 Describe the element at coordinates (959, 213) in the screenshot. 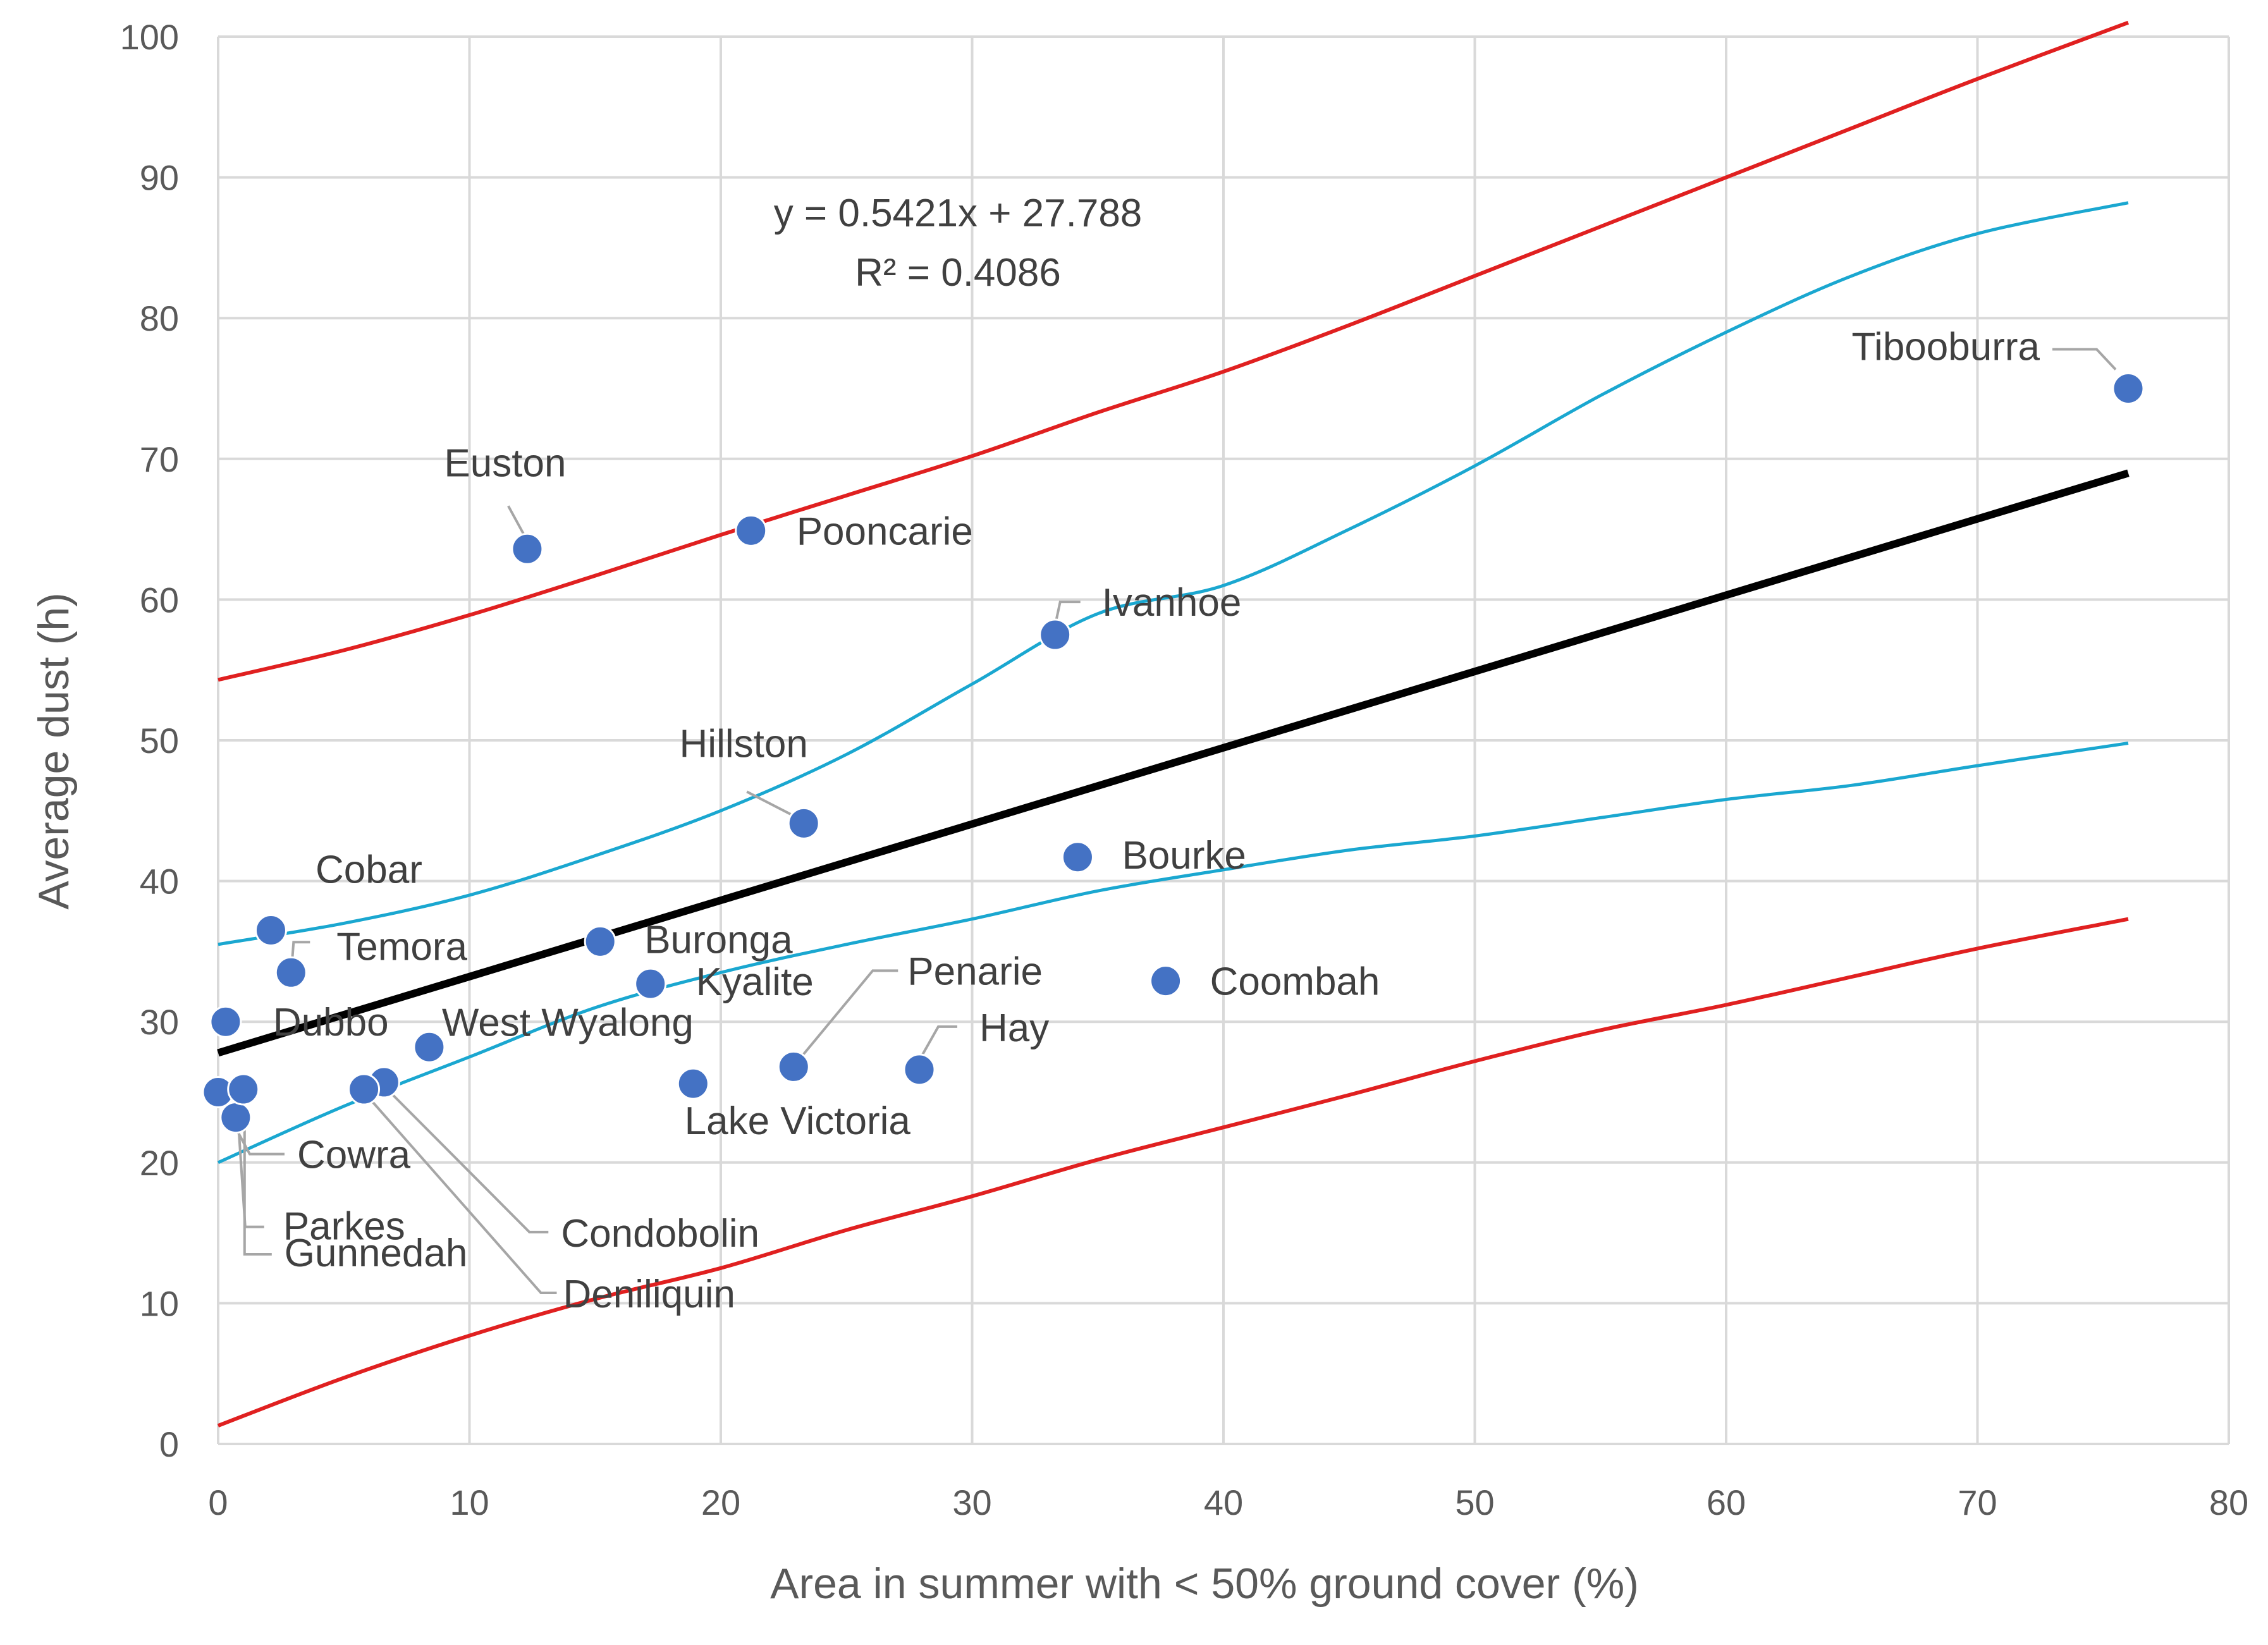

I see `trendline-equation: y = 0.5421x + 27.788` at that location.